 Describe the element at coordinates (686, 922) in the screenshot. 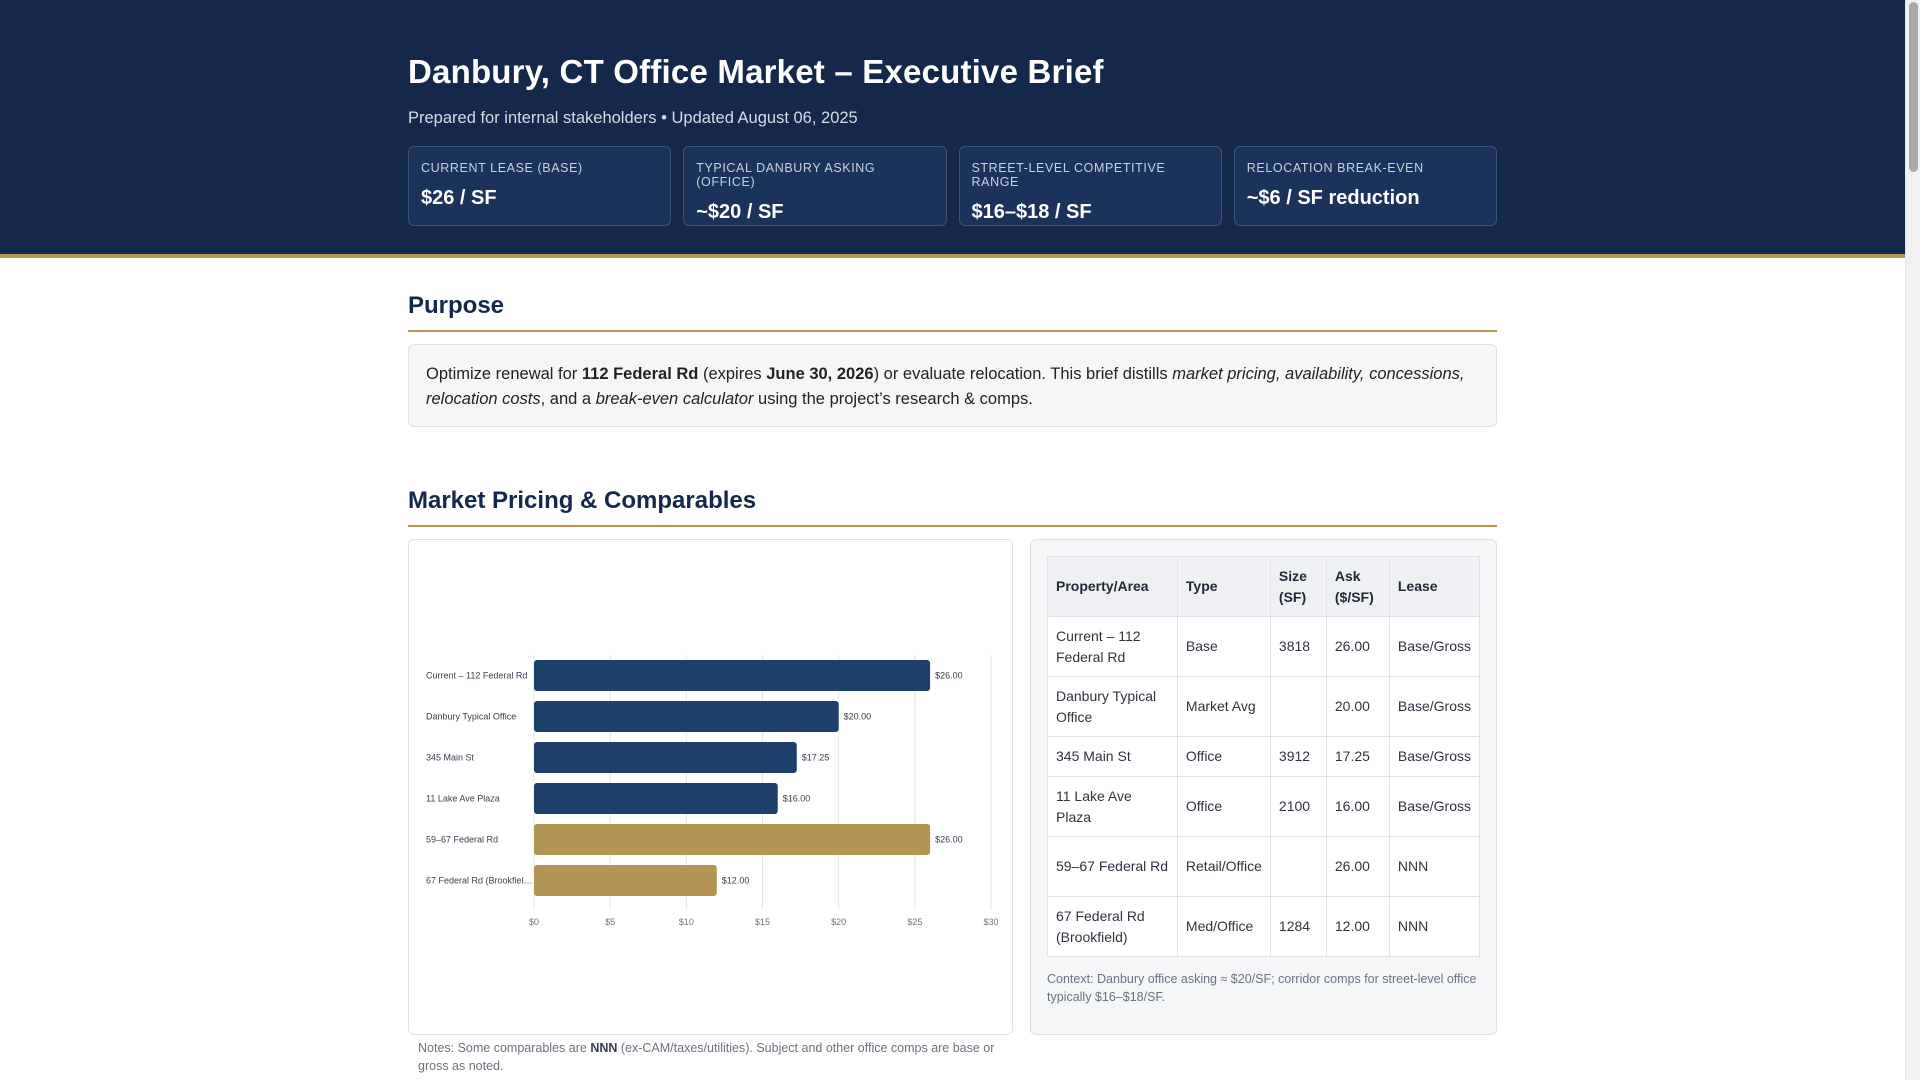

I see `x-tick-label: $10` at that location.